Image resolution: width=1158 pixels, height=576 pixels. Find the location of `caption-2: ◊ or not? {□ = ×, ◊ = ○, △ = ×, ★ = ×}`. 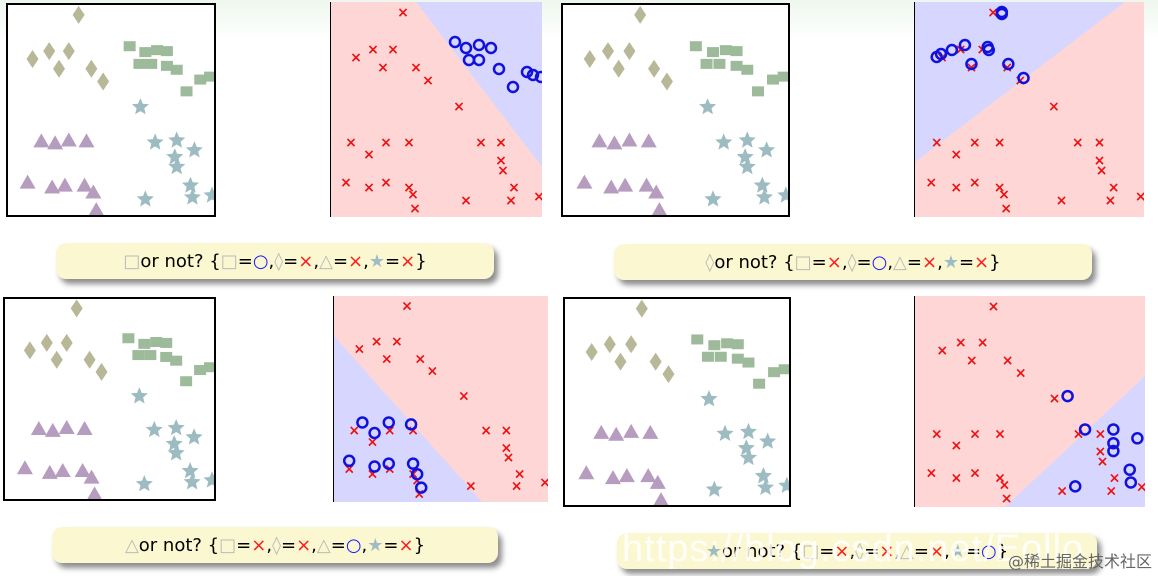

caption-2: ◊ or not? {□ = ×, ◊ = ○, △ = ×, ★ = ×} is located at coordinates (853, 262).